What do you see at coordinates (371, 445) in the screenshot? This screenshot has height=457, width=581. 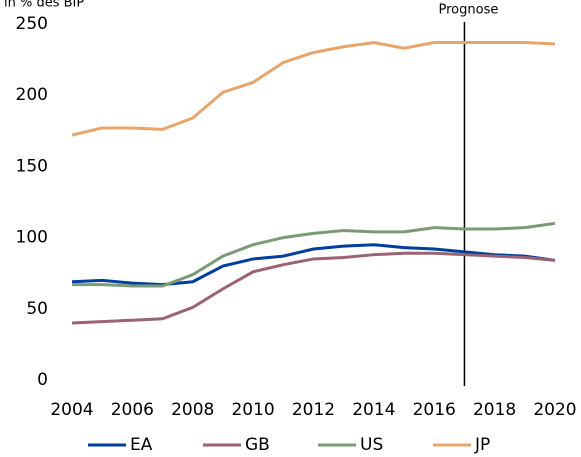 I see `legend-label: US` at bounding box center [371, 445].